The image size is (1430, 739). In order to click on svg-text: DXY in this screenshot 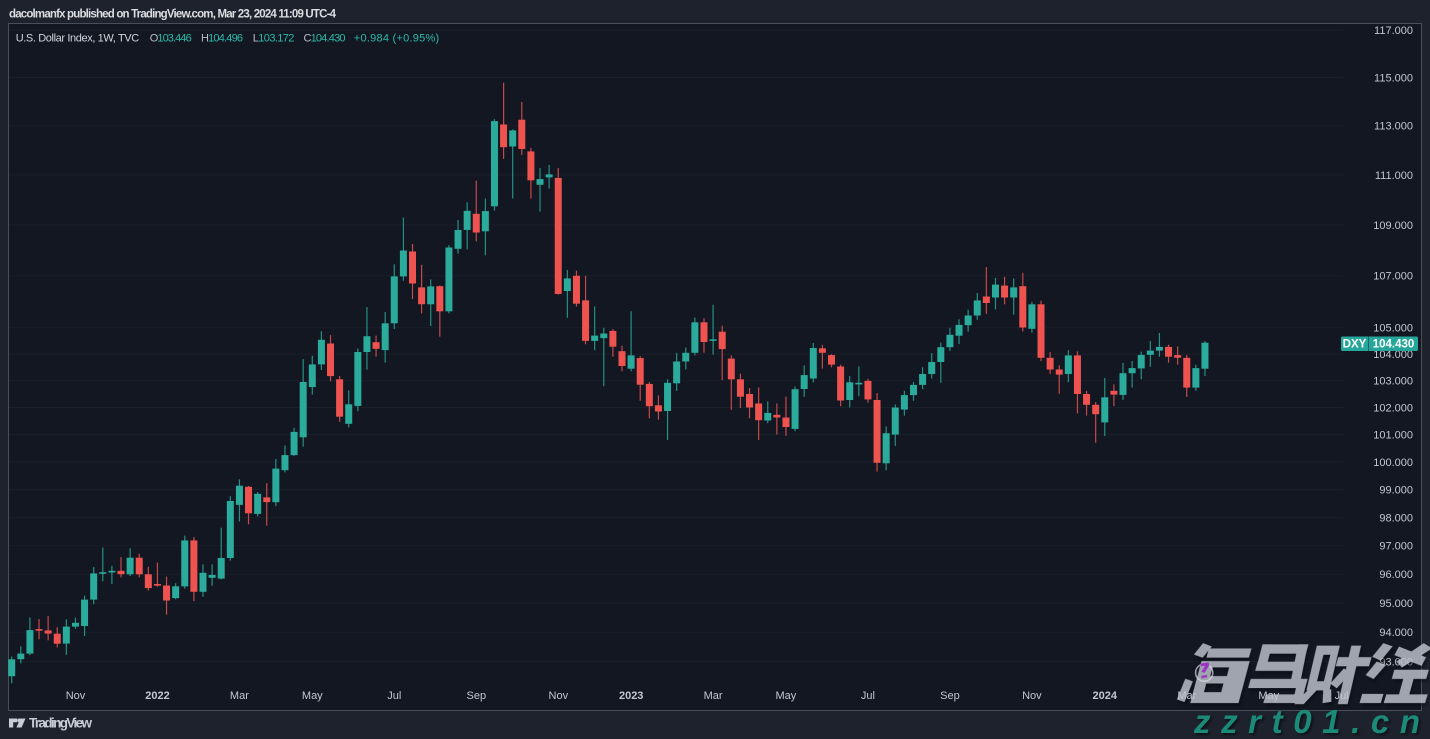, I will do `click(1355, 345)`.